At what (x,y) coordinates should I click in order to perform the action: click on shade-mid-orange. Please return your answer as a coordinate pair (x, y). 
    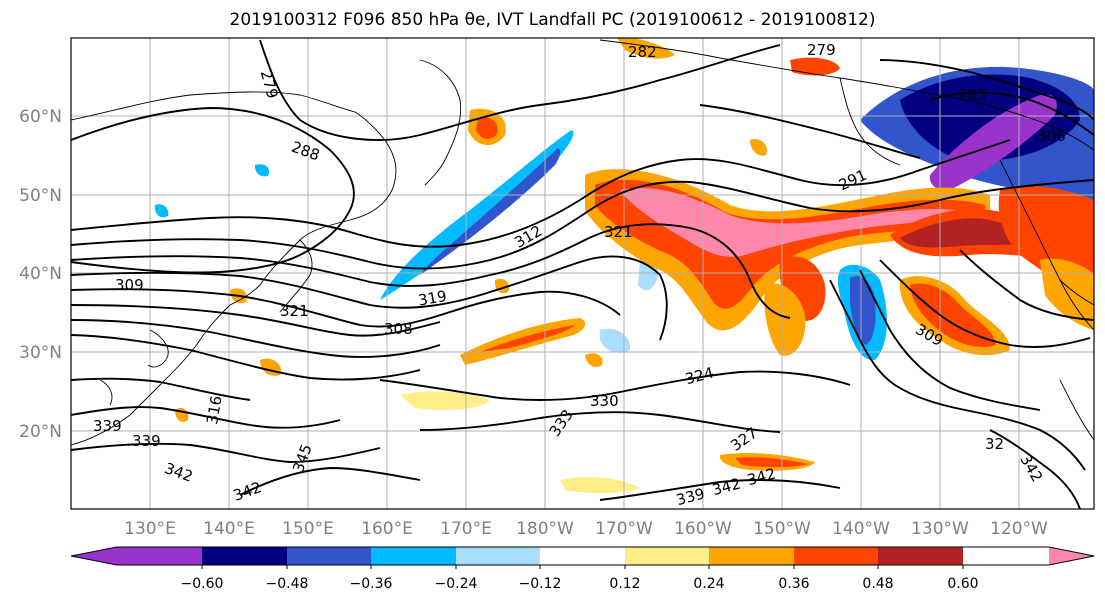
    Looking at the image, I should click on (785, 319).